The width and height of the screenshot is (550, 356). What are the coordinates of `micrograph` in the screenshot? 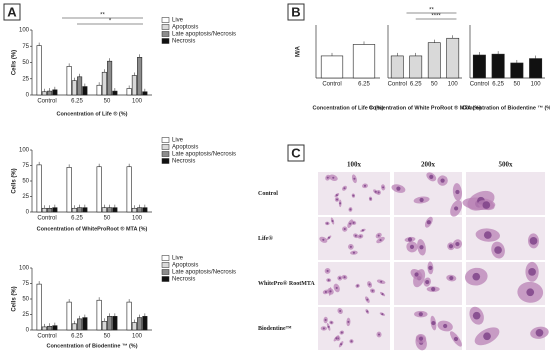 It's located at (354, 283).